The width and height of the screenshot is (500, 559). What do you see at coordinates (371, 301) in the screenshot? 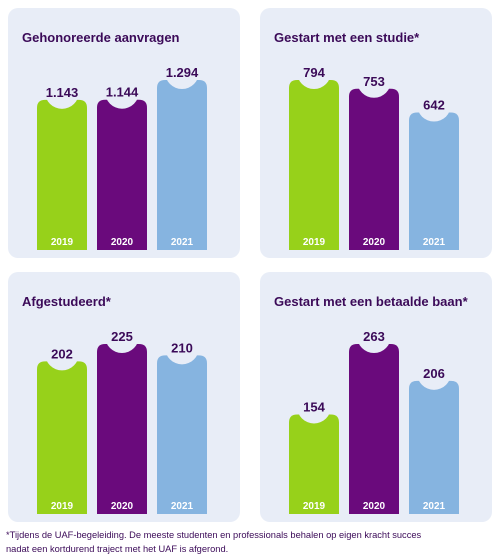
I see `chart-title: Gestart met een betaalde baan*` at bounding box center [371, 301].